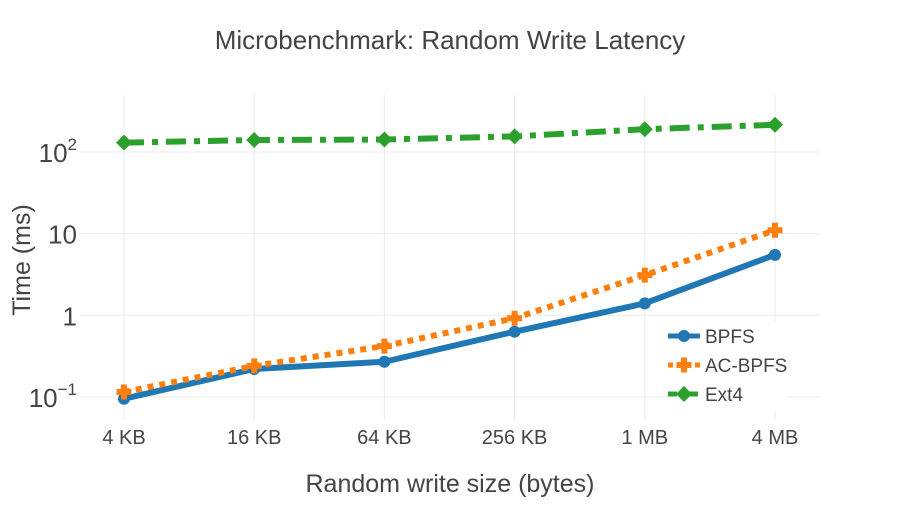  Describe the element at coordinates (53, 274) in the screenshot. I see `y-axis-ticks: 10⁻¹ 1 10 10²` at that location.